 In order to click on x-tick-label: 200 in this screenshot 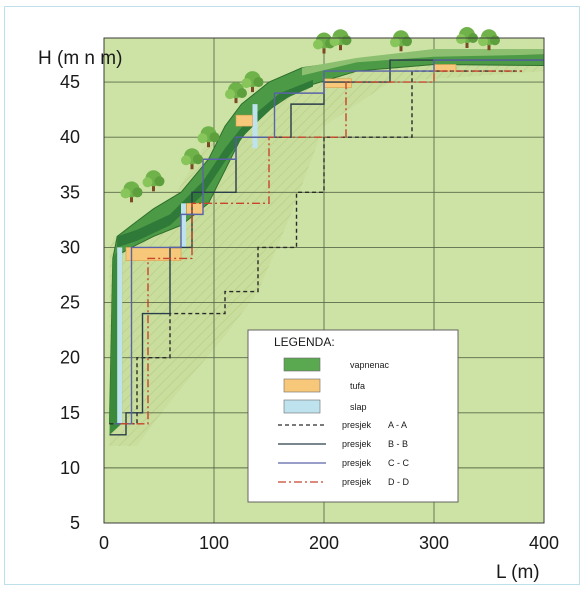, I will do `click(324, 543)`.